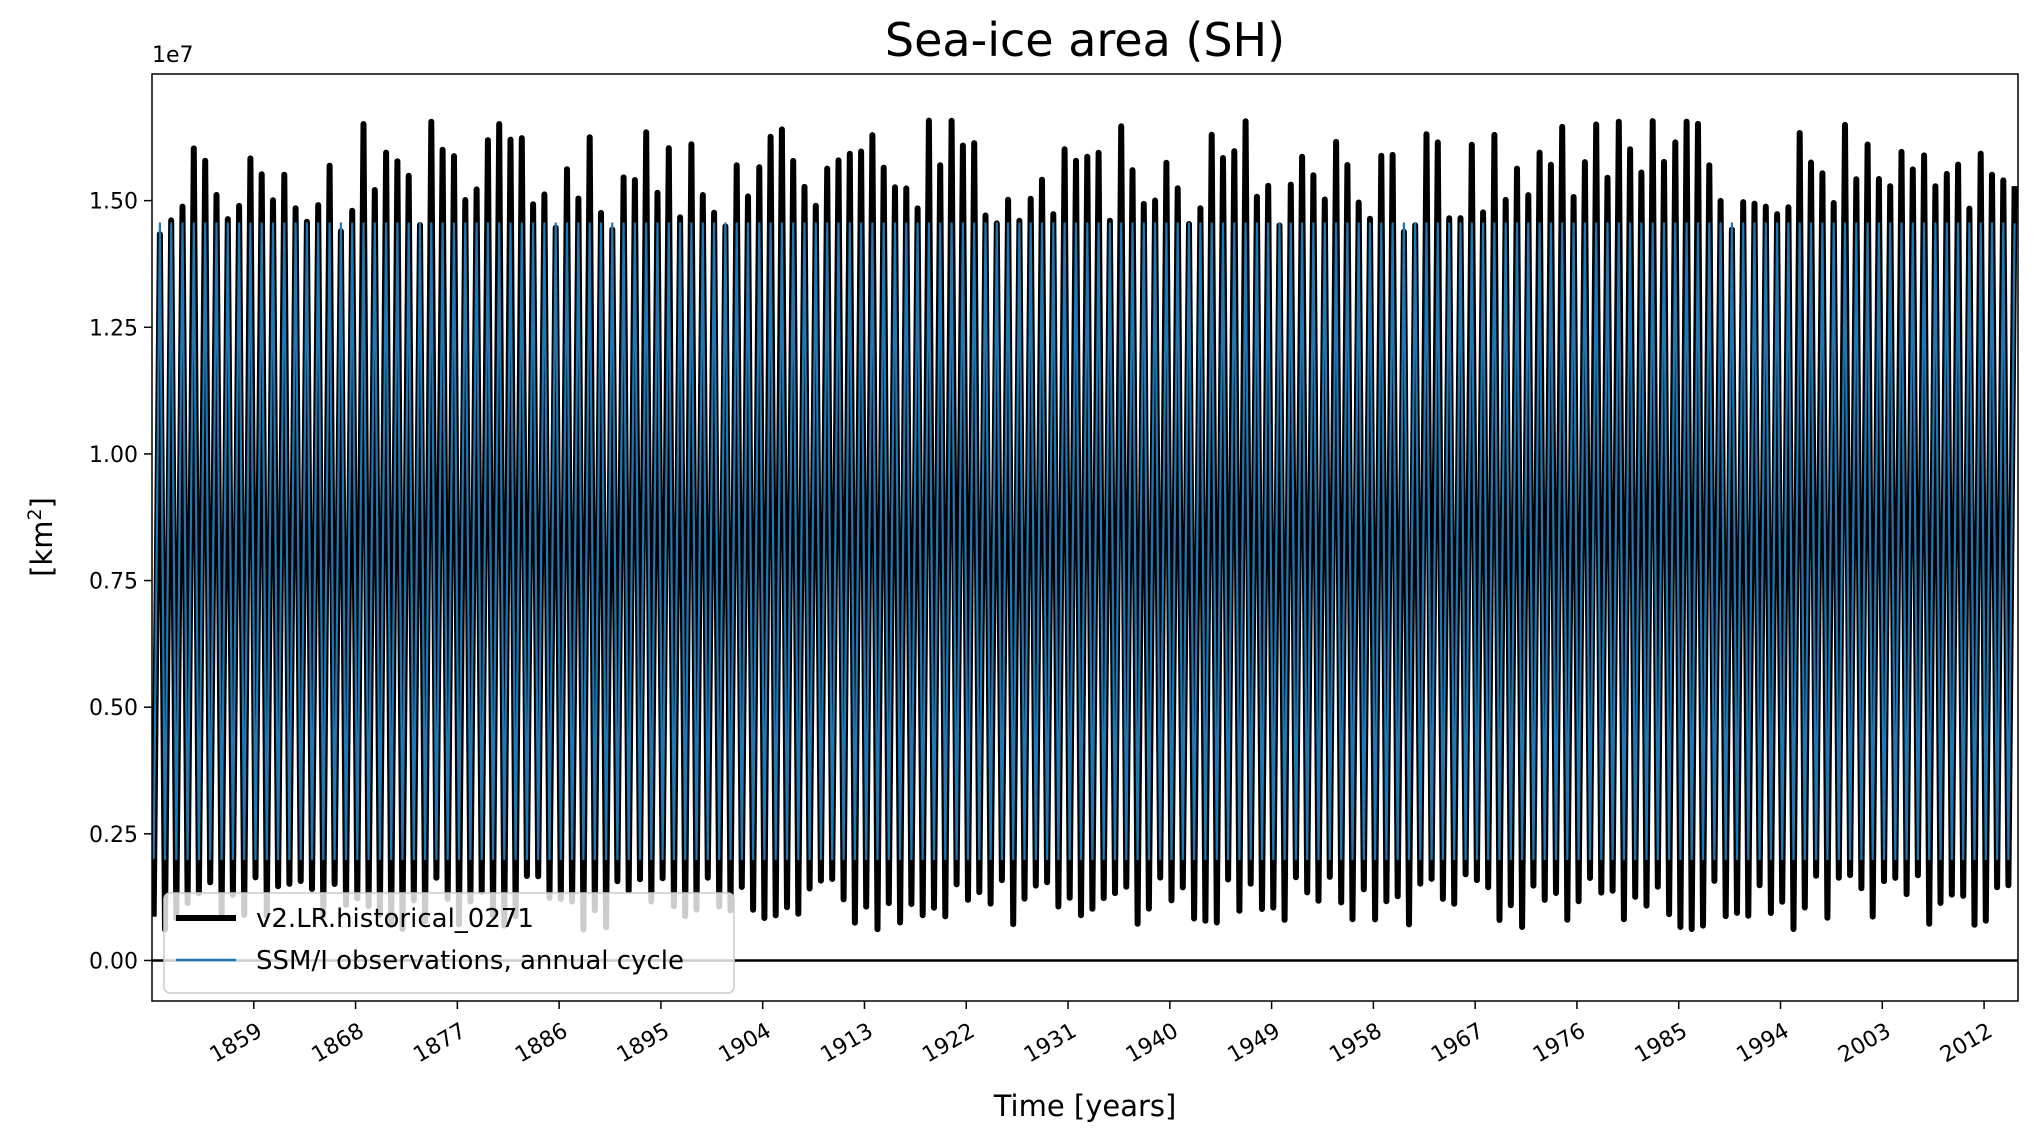 Image resolution: width=2035 pixels, height=1141 pixels. What do you see at coordinates (41, 537) in the screenshot?
I see `y-axis-label: [km2]` at bounding box center [41, 537].